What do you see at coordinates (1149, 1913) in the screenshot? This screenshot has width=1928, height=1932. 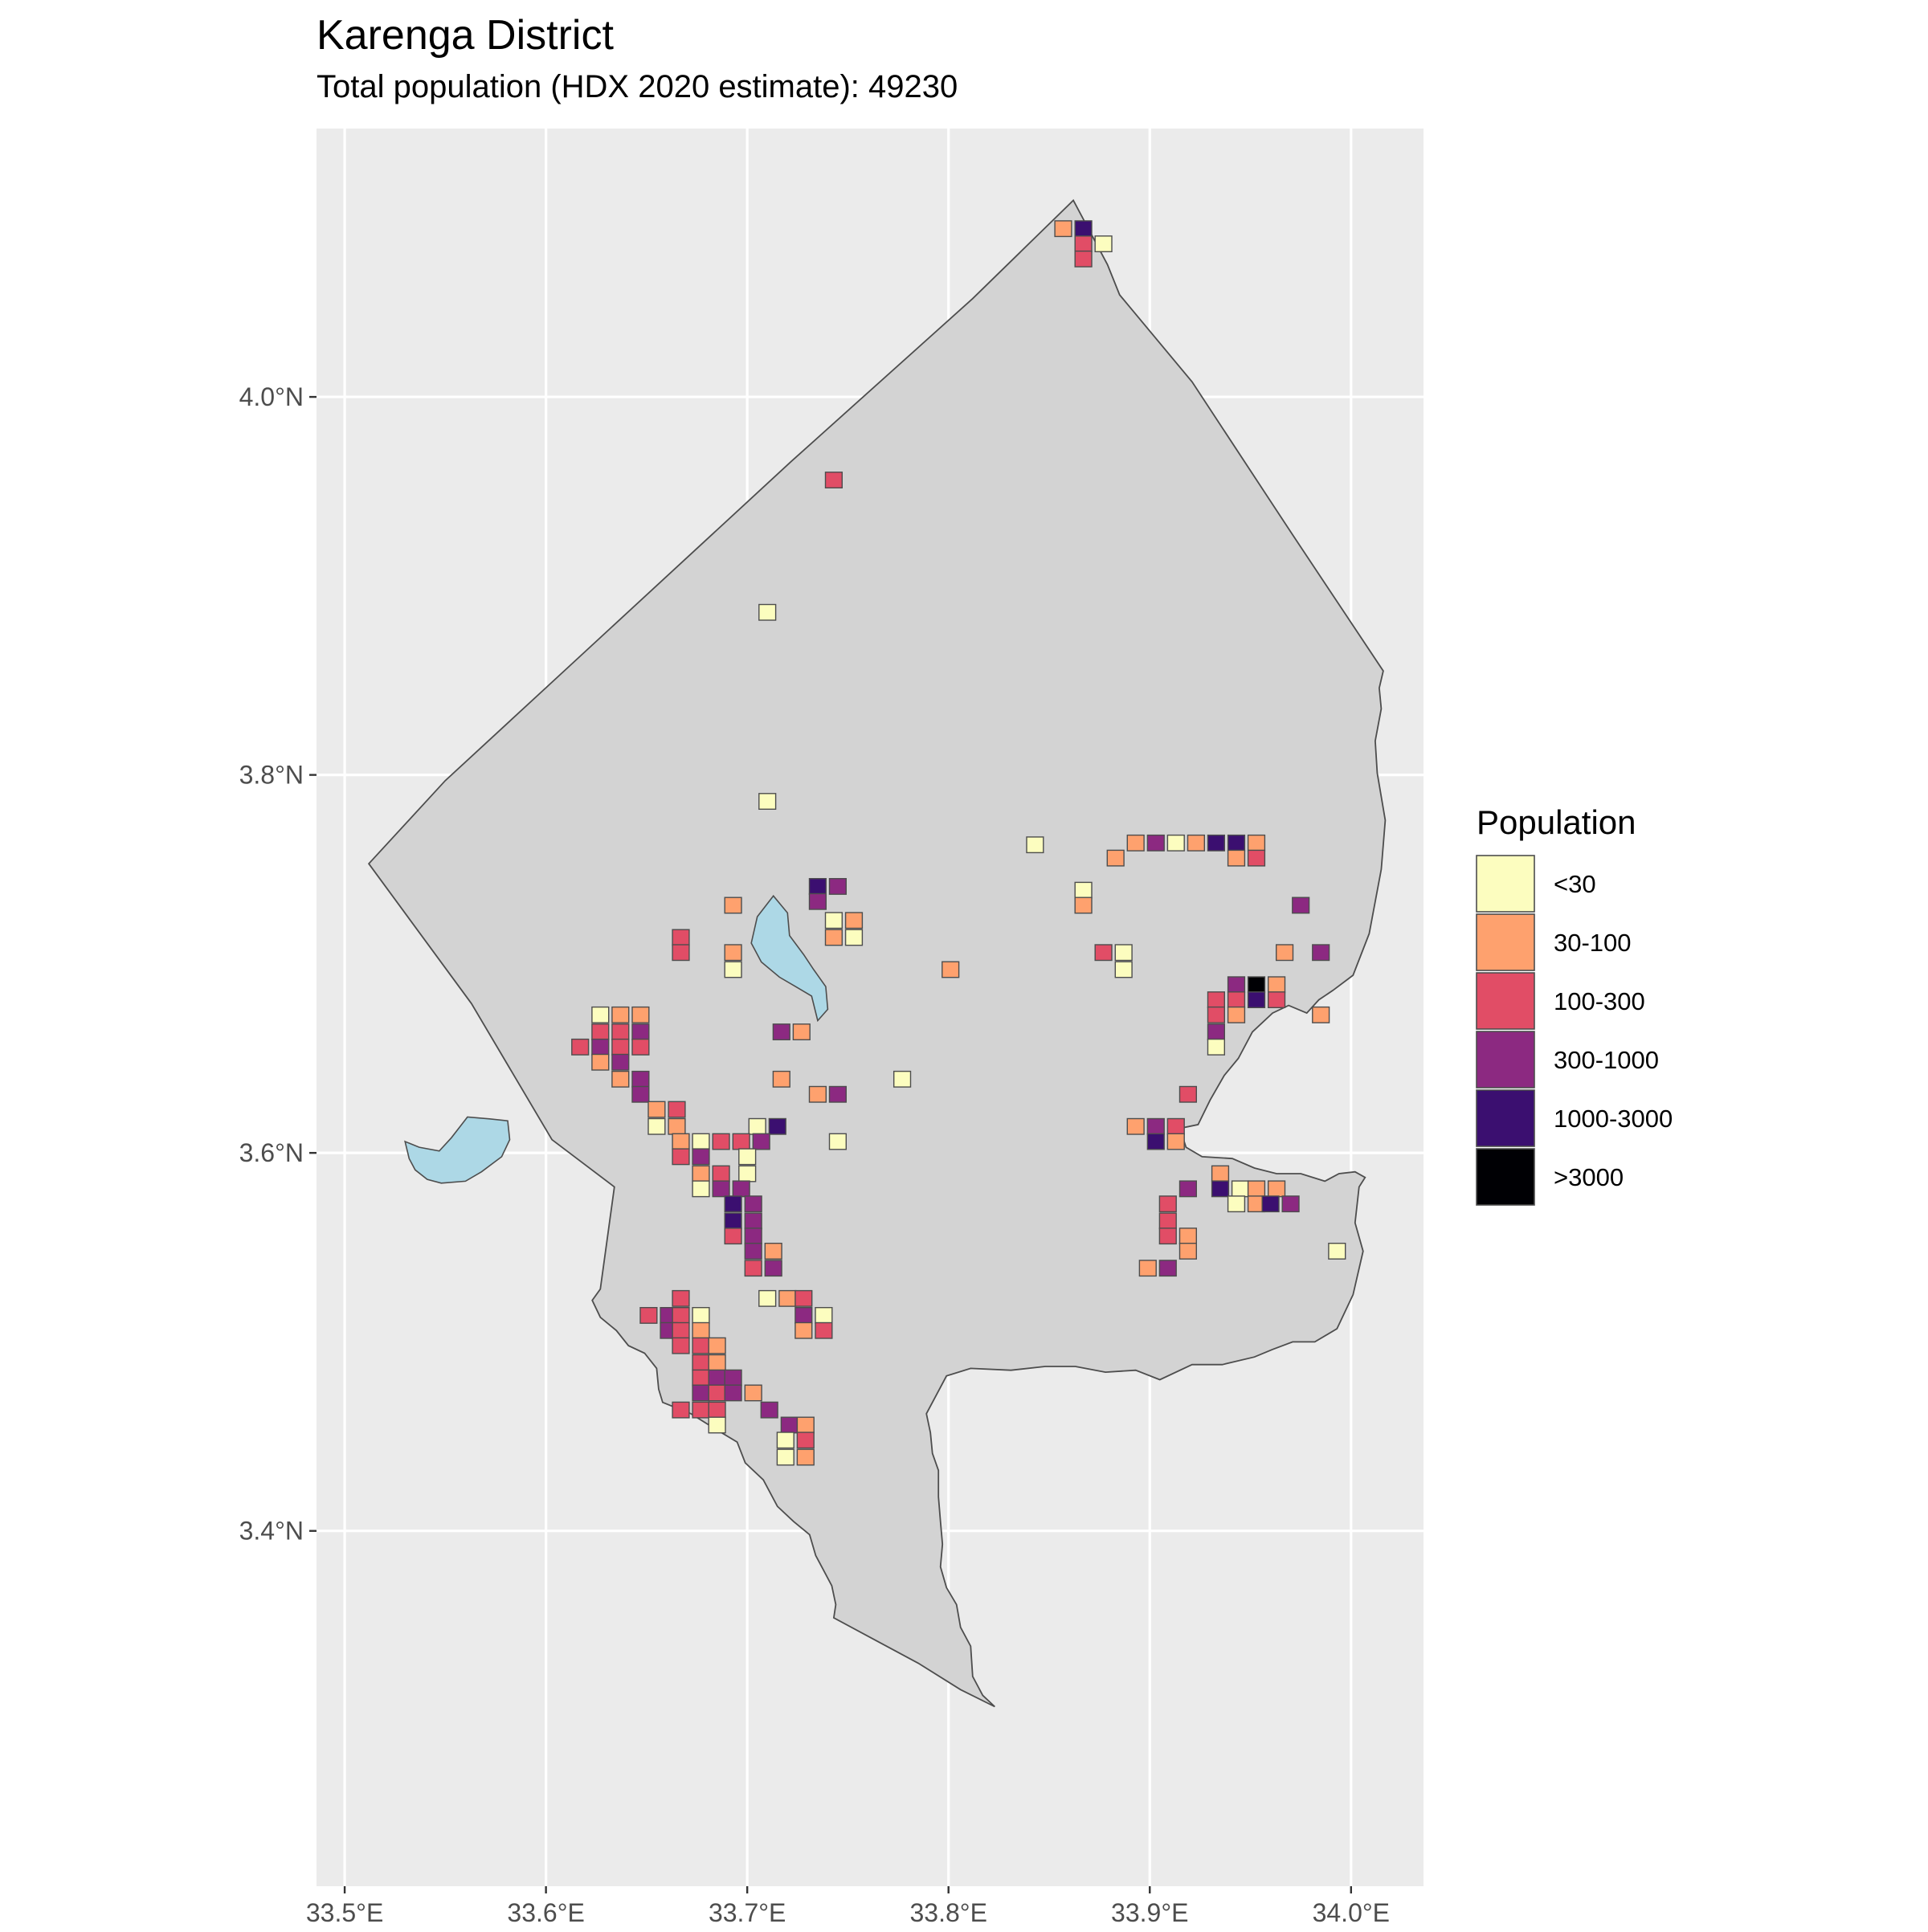 I see `x-tick-label: 33.9°E` at bounding box center [1149, 1913].